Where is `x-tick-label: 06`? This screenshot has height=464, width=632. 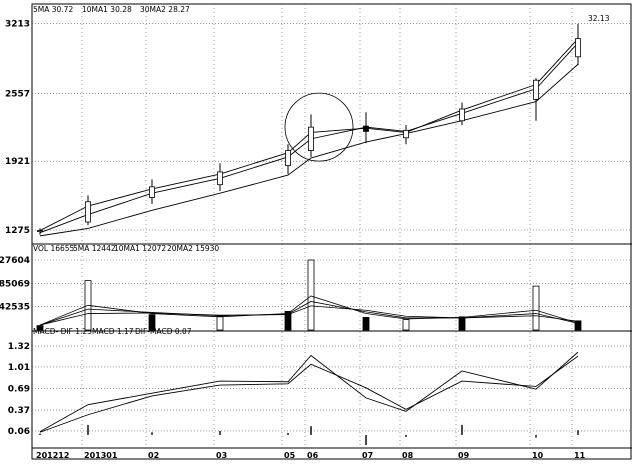 x-tick-label: 06 is located at coordinates (313, 455).